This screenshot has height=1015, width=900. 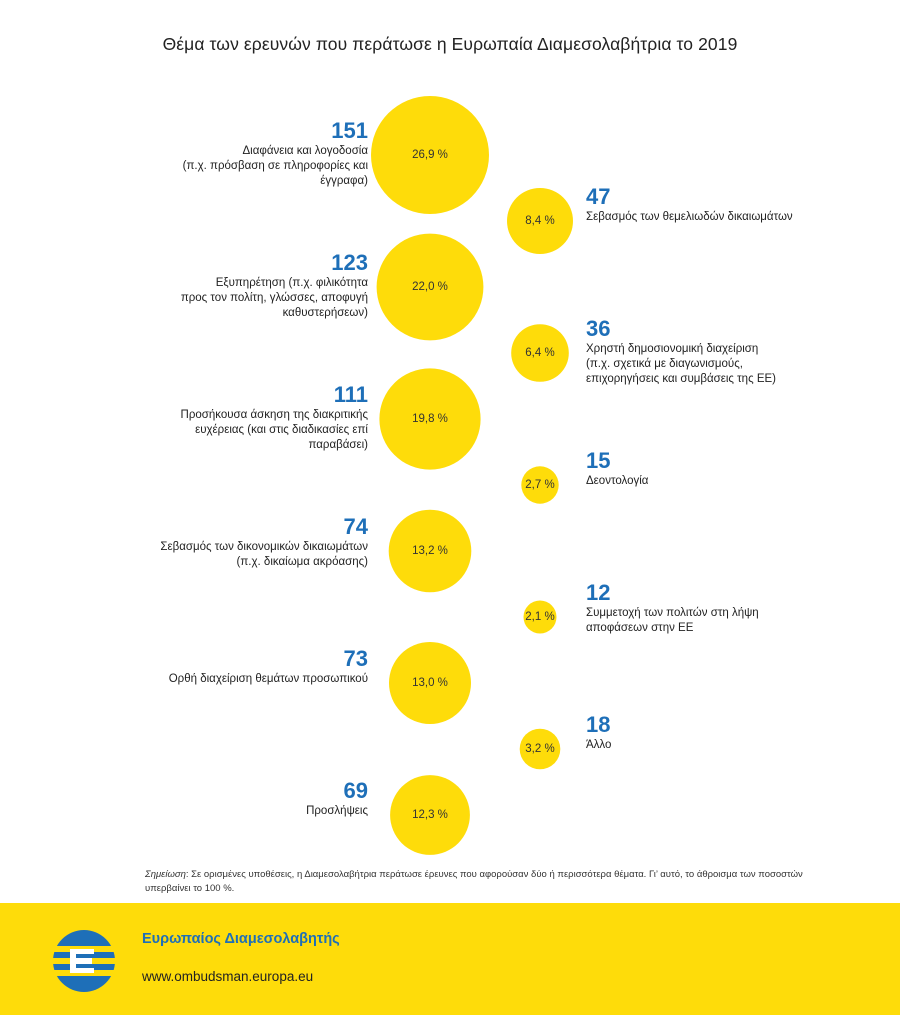 What do you see at coordinates (617, 468) in the screenshot?
I see `entry-5: 15 Δεοντολογία` at bounding box center [617, 468].